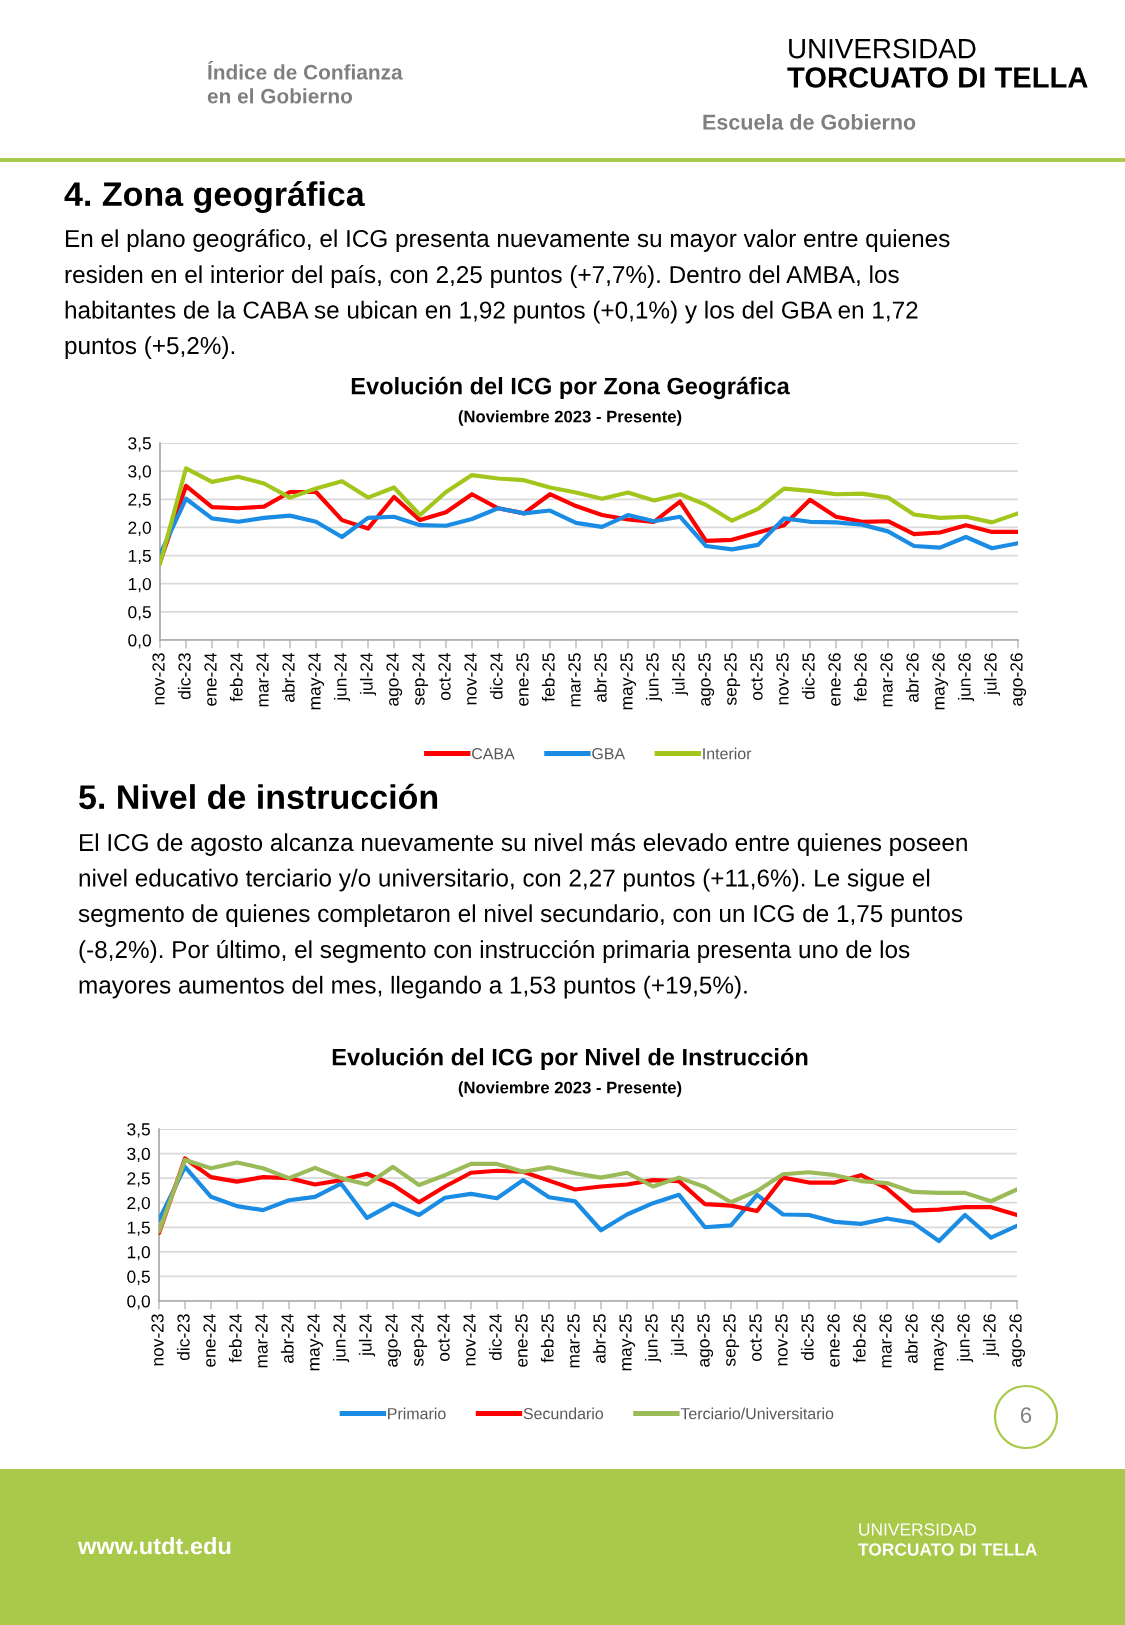 The image size is (1125, 1625). I want to click on y-tick-label: 2,5, so click(139, 500).